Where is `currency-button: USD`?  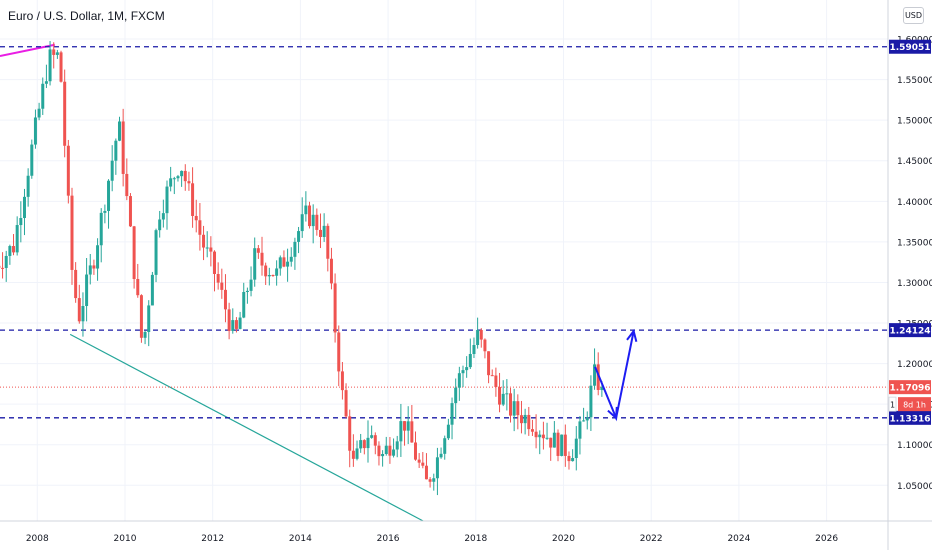 currency-button: USD is located at coordinates (913, 15).